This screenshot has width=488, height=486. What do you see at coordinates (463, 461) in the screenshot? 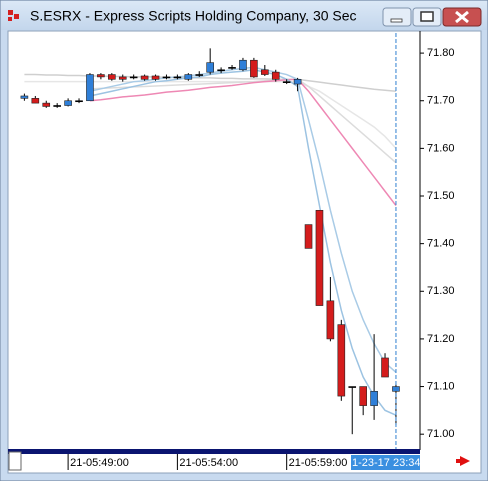
I see `scroll-right-arrow` at bounding box center [463, 461].